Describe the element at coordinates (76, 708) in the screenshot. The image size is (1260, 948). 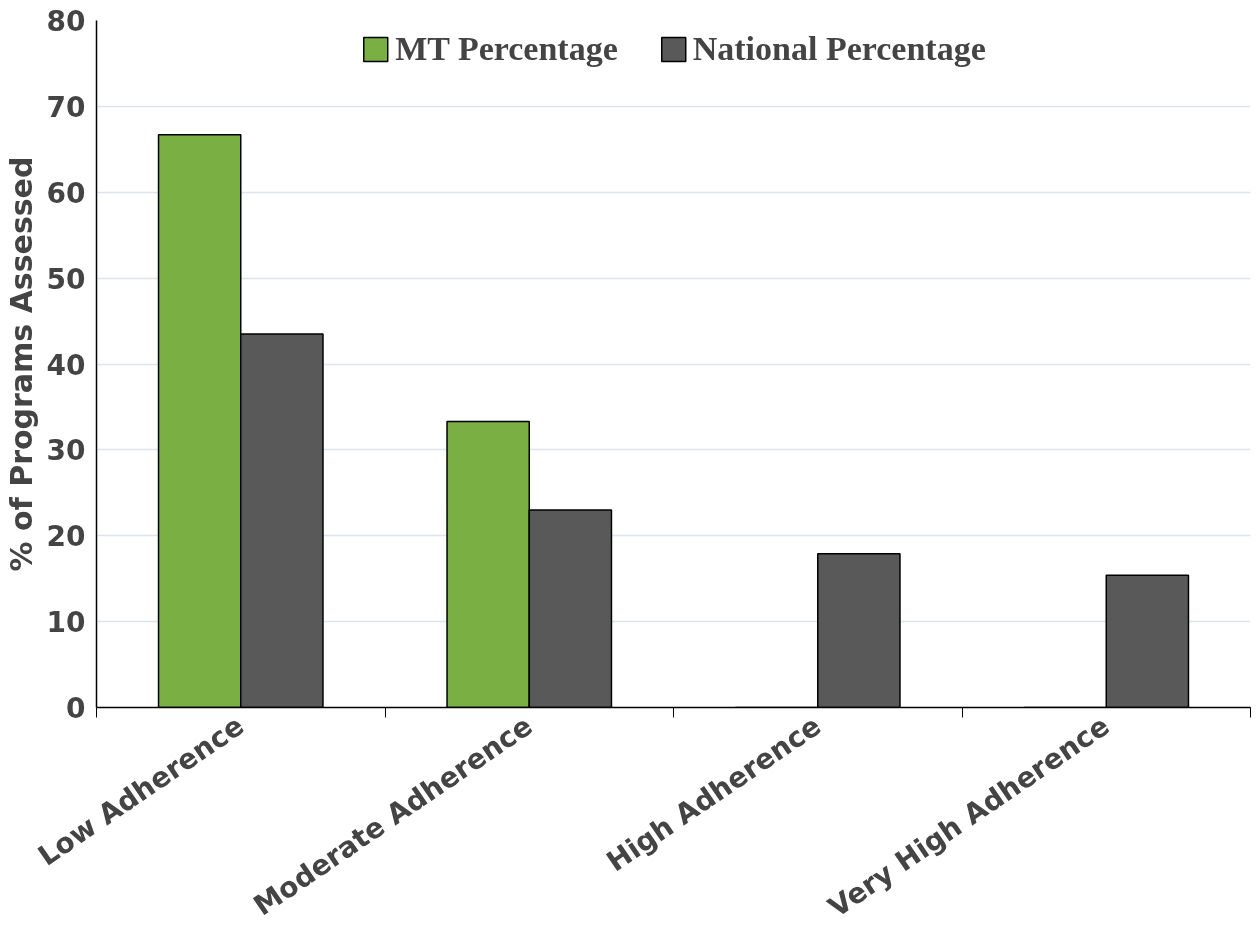
I see `y-tick-label: 0` at that location.